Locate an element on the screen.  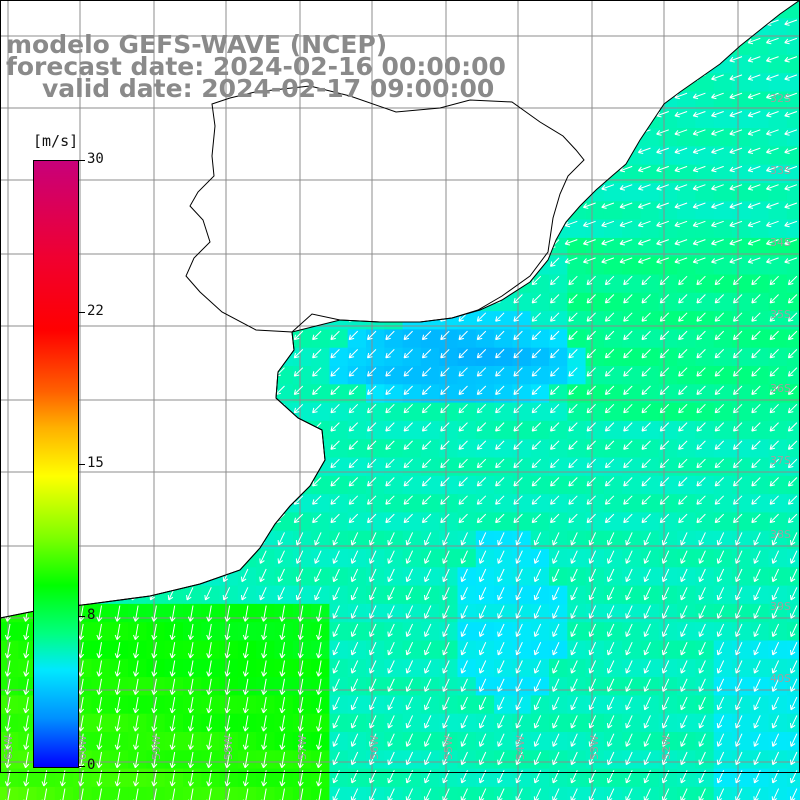
latitude-label: 36S is located at coordinates (780, 388).